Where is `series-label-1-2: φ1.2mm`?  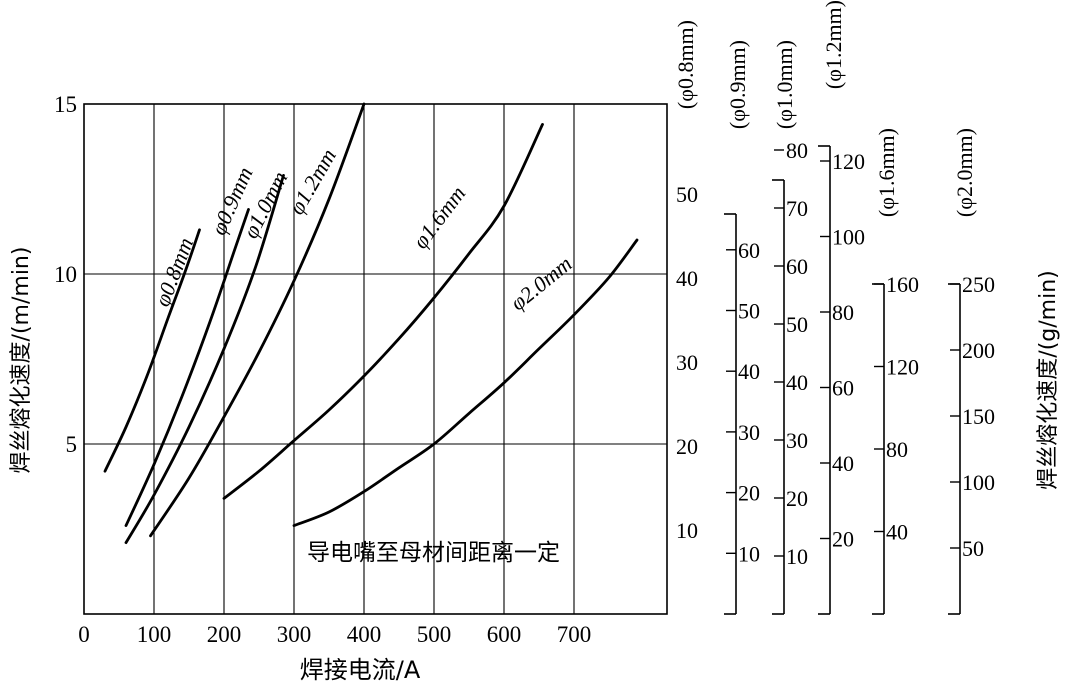 series-label-1-2: φ1.2mm is located at coordinates (312, 181).